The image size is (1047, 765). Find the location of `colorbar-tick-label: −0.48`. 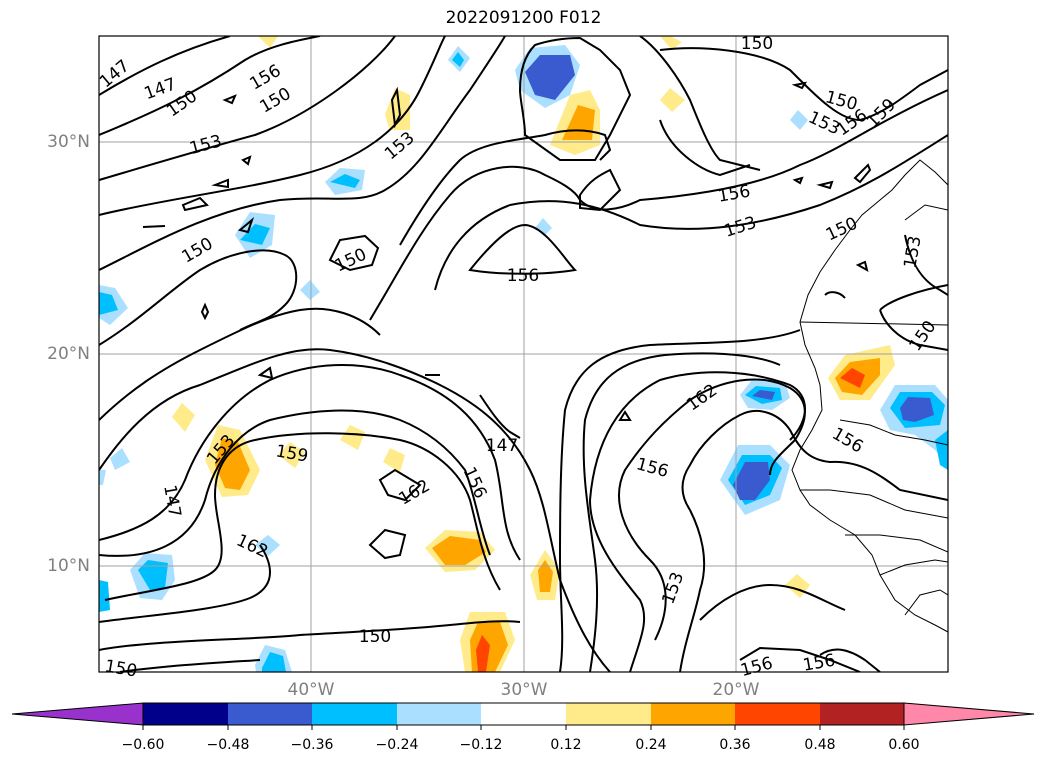

colorbar-tick-label: −0.48 is located at coordinates (228, 745).